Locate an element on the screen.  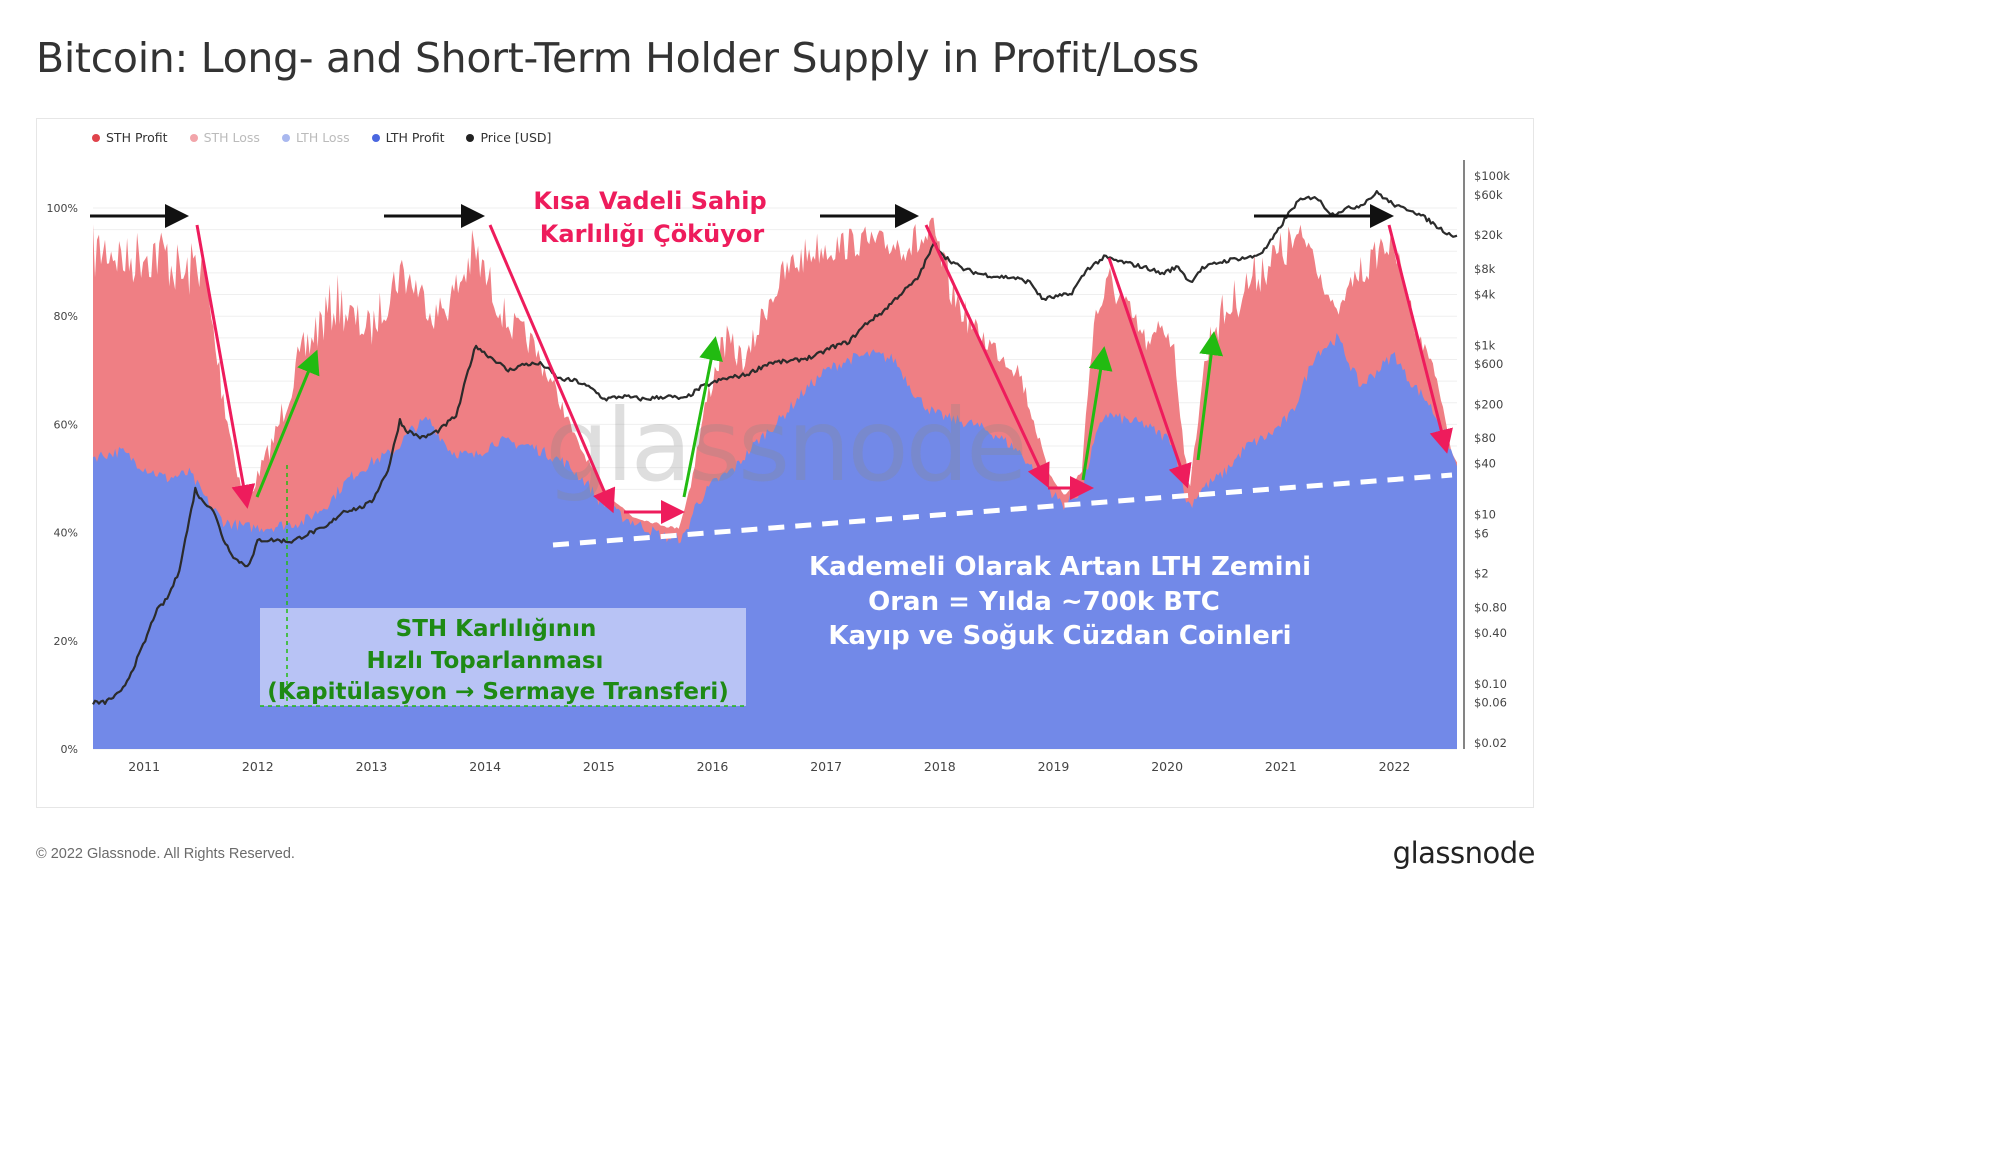
y-left-tick-label: 100% is located at coordinates (62, 208).